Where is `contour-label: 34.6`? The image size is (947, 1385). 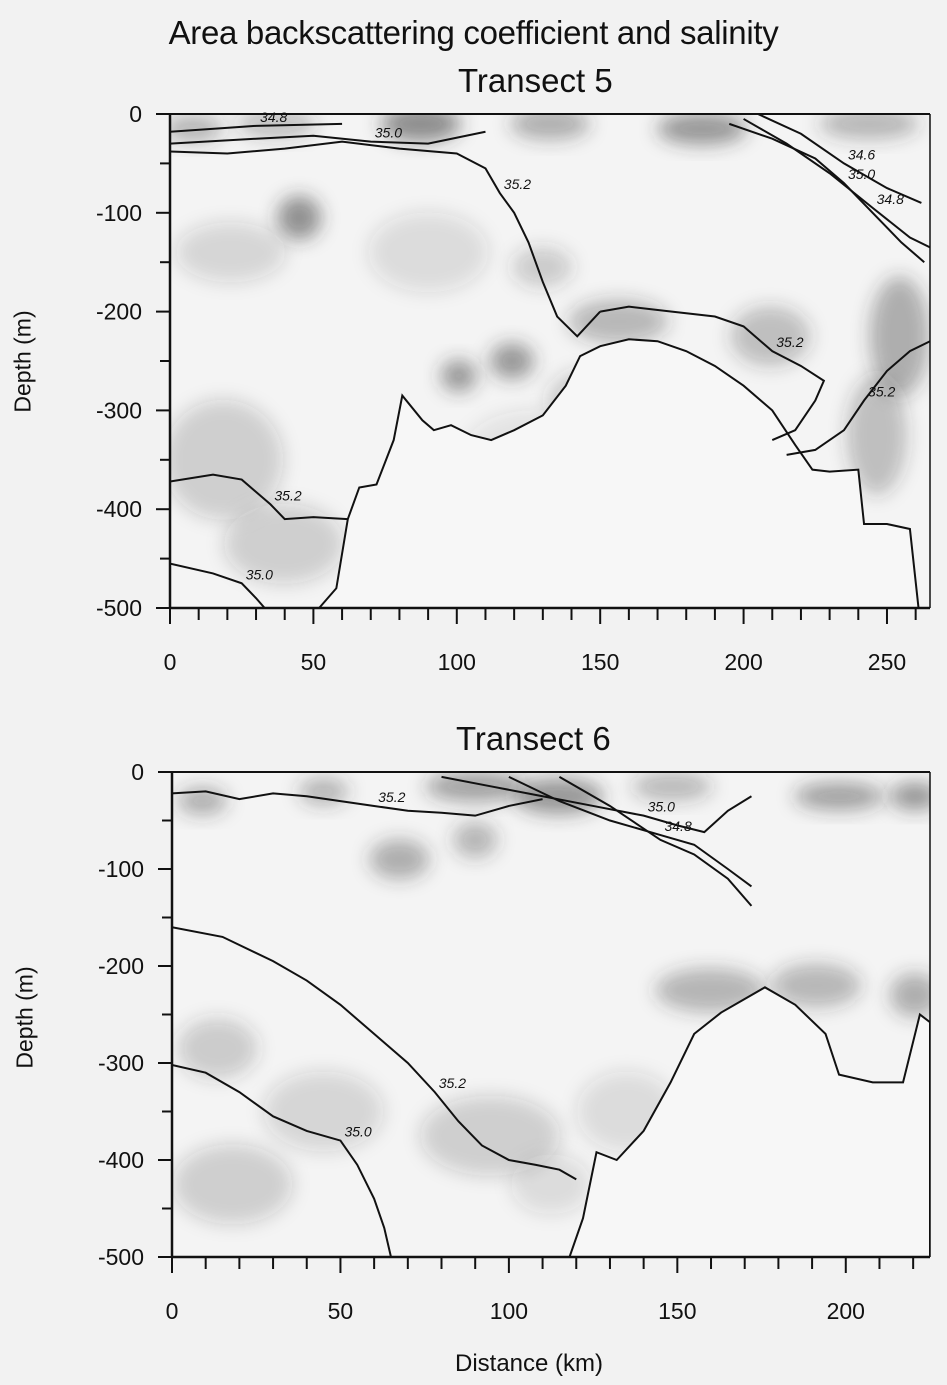
contour-label: 34.6 is located at coordinates (861, 154).